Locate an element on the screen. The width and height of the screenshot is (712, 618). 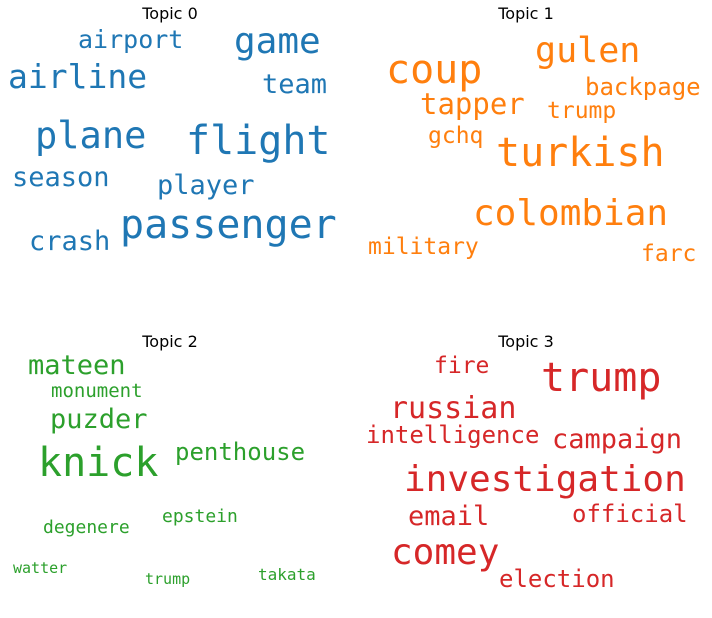
word-election: election is located at coordinates (557, 579).